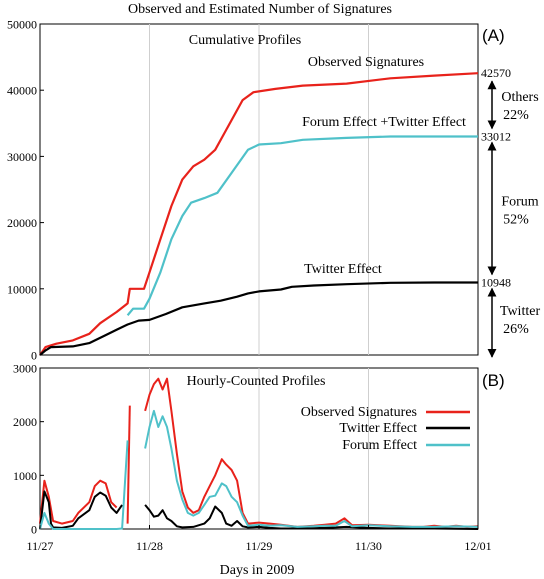 The height and width of the screenshot is (579, 544). I want to click on x-tick-label: 12/01, so click(477, 546).